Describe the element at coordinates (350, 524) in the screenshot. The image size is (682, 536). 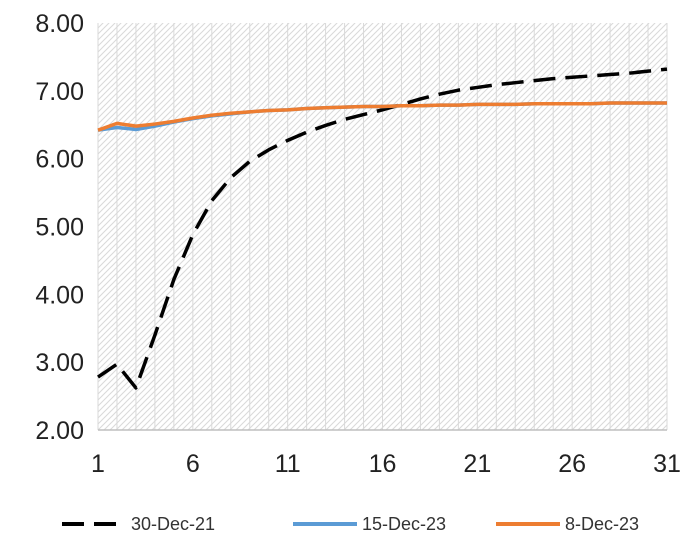
I see `legend: 30-Dec-21 15-Dec-23 8-Dec-23` at that location.